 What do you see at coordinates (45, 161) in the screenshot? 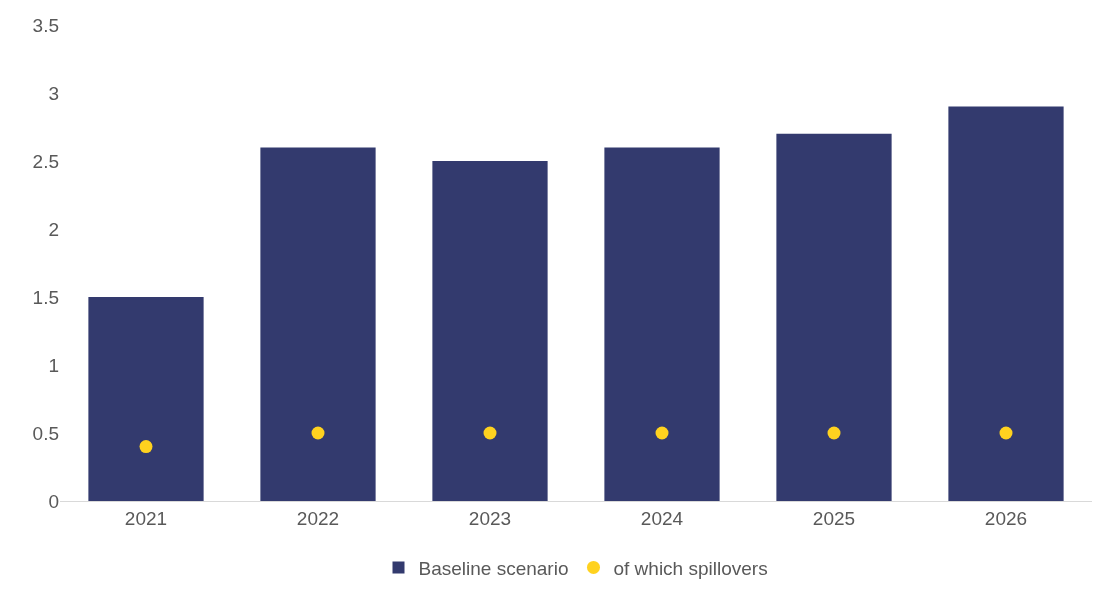
I see `y-tick-label: 2.5` at bounding box center [45, 161].